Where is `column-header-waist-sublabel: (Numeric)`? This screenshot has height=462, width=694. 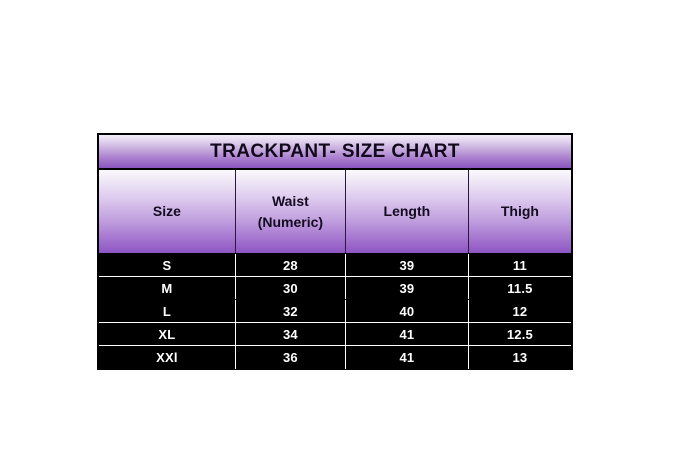 column-header-waist-sublabel: (Numeric) is located at coordinates (290, 221).